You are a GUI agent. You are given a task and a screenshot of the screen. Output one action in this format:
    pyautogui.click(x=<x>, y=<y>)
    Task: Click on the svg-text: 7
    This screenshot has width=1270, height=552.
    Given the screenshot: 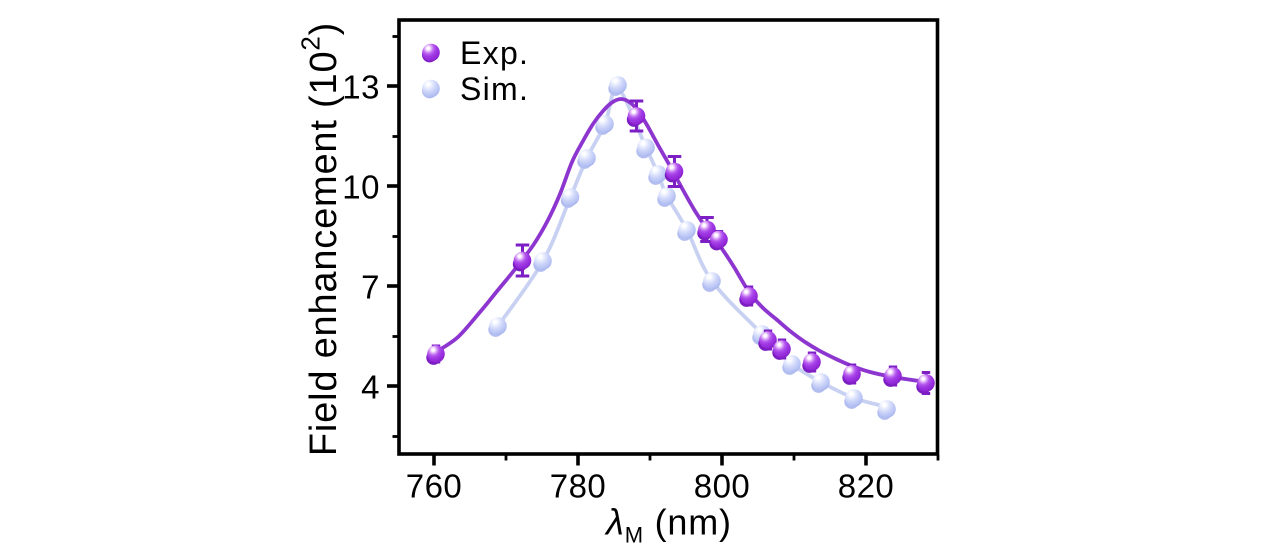 What is the action you would take?
    pyautogui.click(x=370, y=286)
    